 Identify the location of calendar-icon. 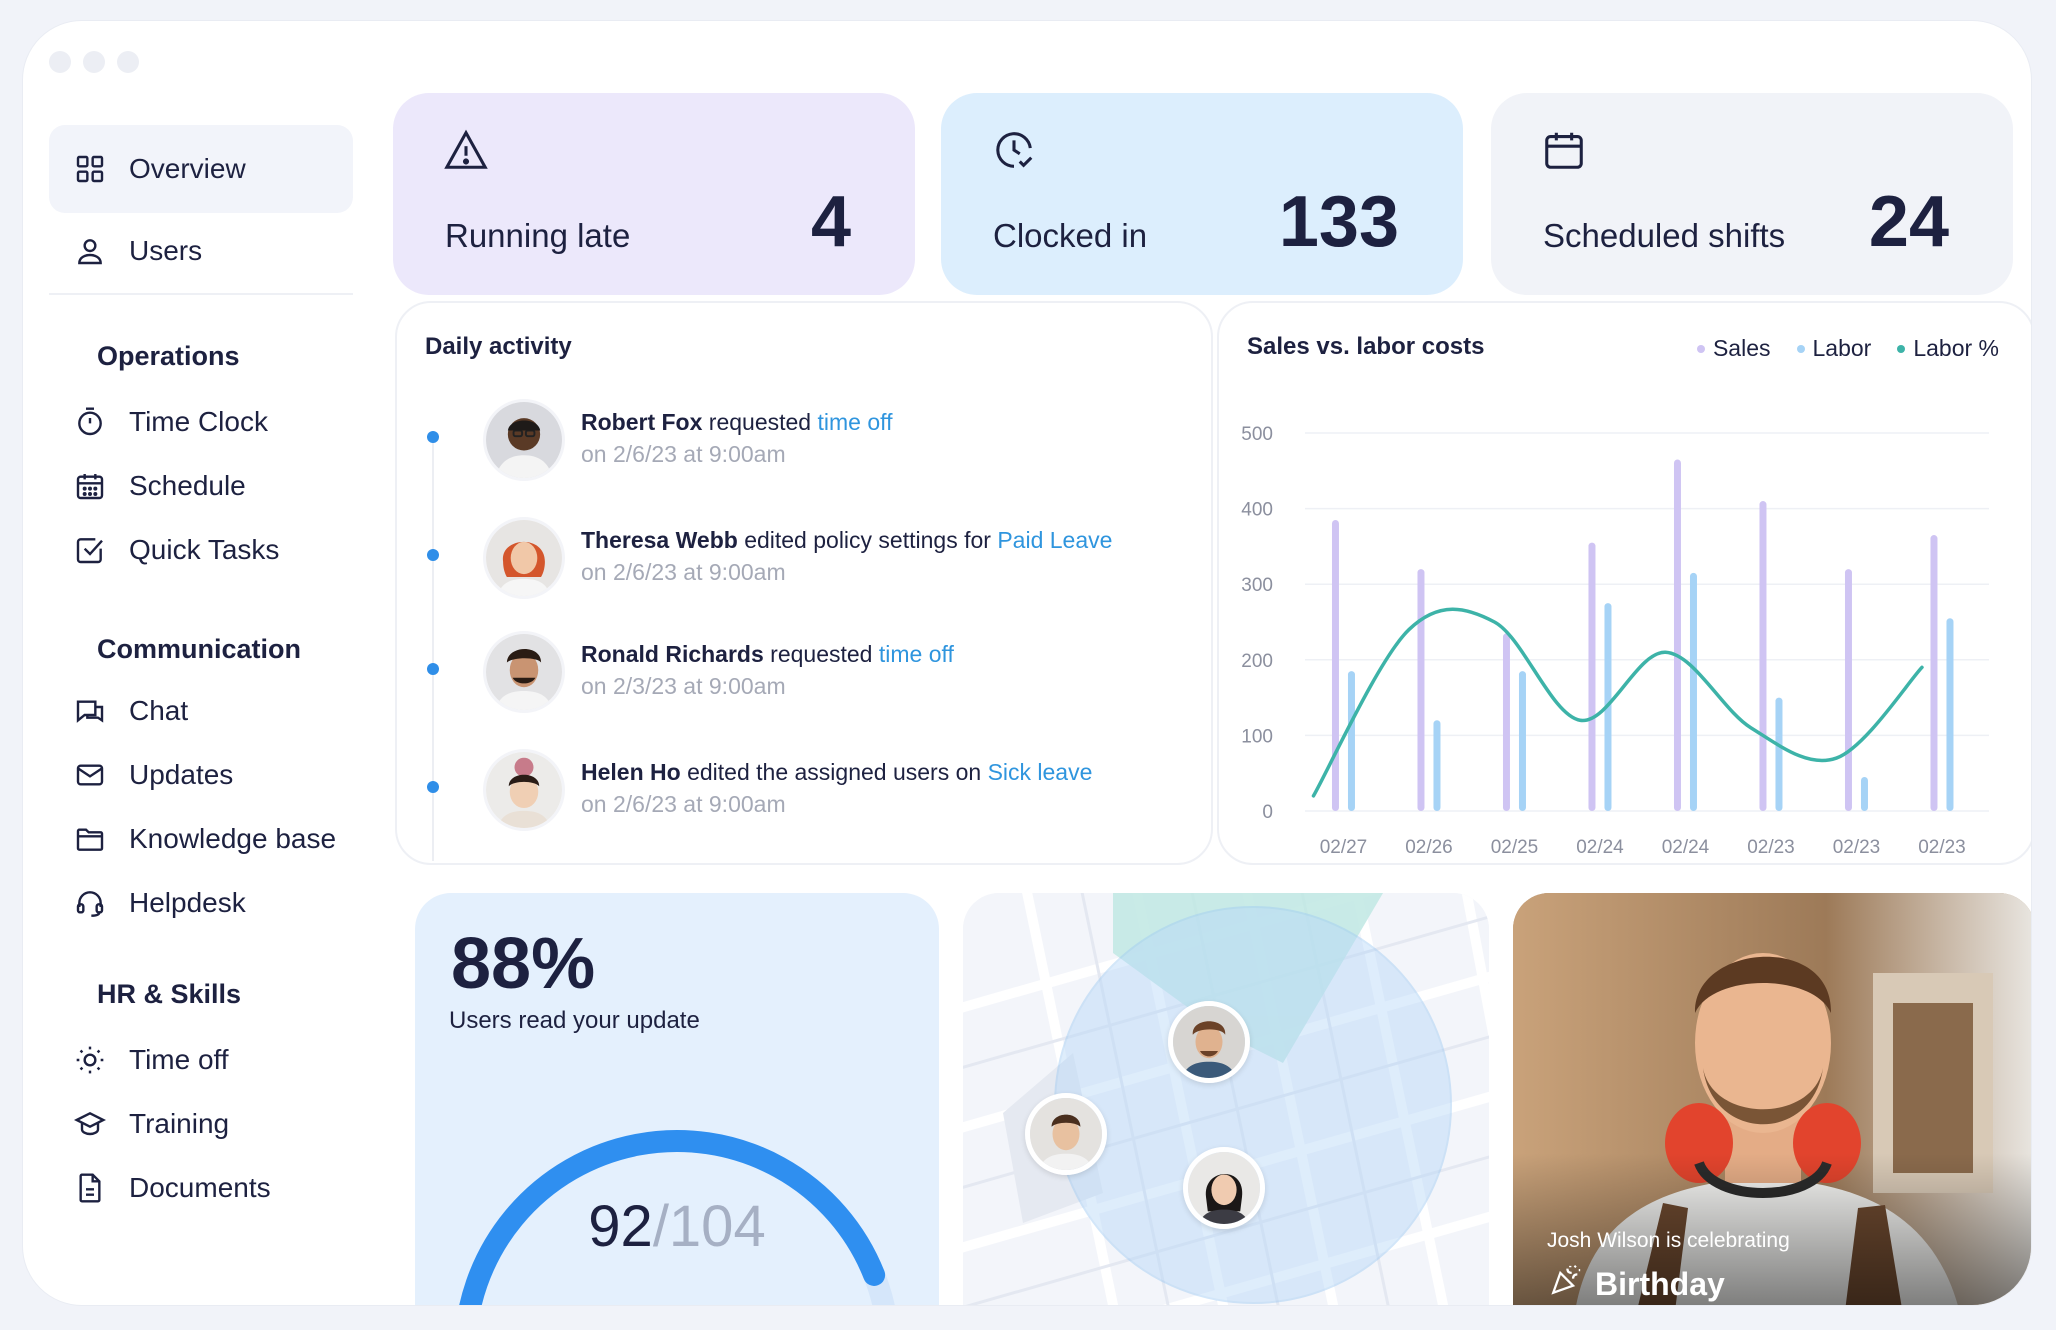
(1564, 150).